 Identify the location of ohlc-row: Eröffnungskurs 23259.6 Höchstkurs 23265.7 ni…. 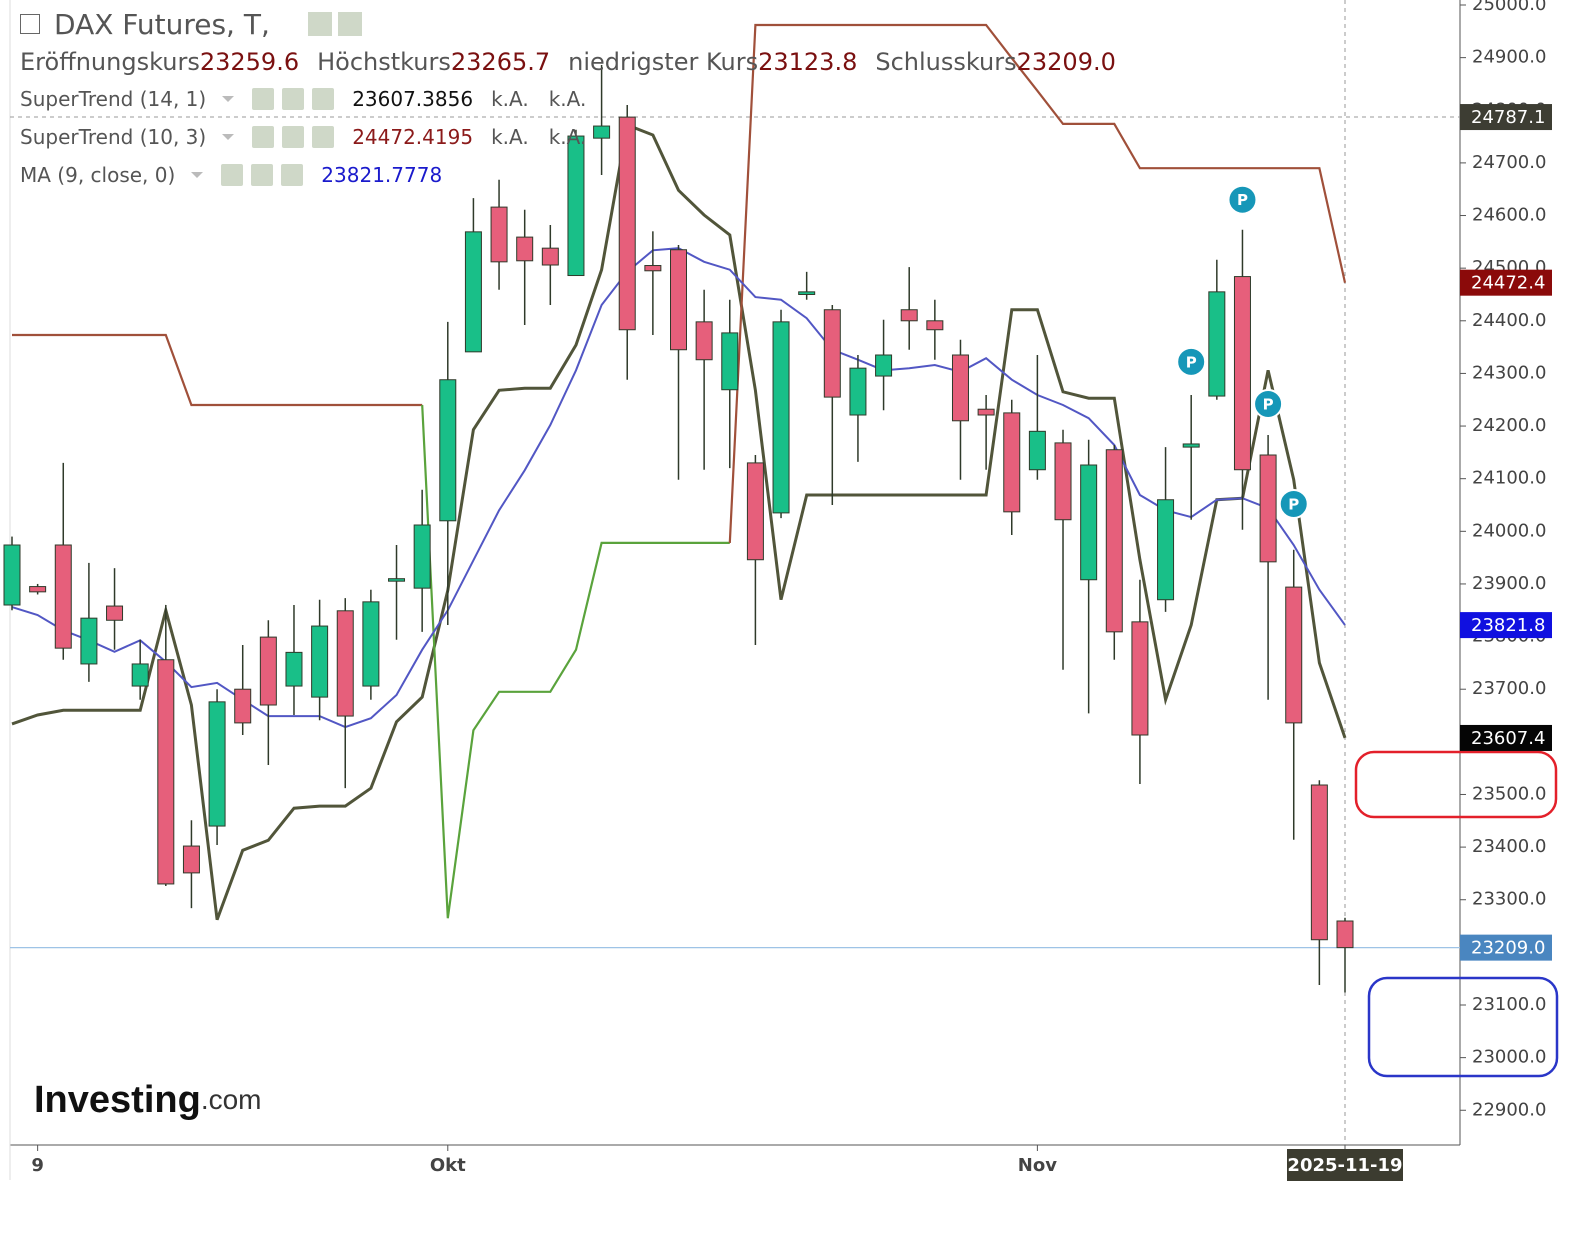
(577, 62).